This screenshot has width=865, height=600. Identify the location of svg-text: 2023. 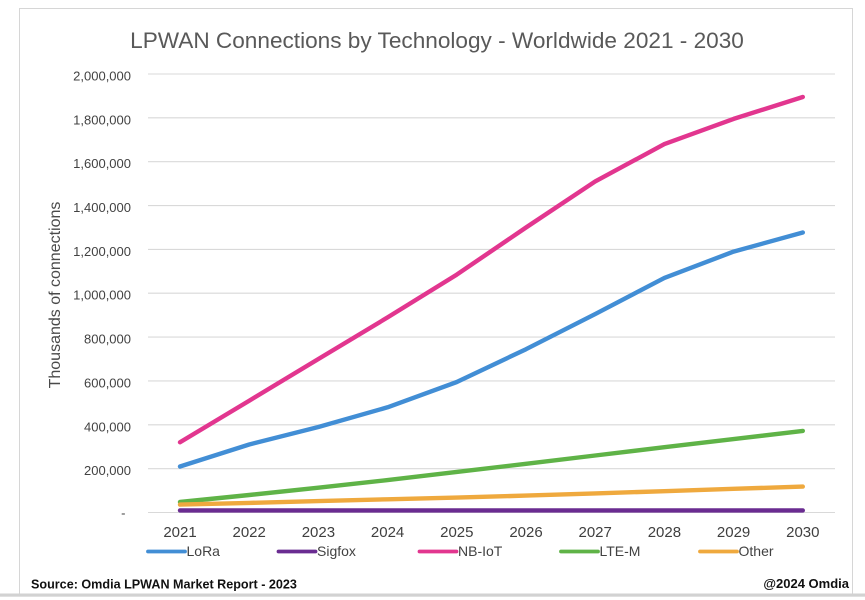
(318, 532).